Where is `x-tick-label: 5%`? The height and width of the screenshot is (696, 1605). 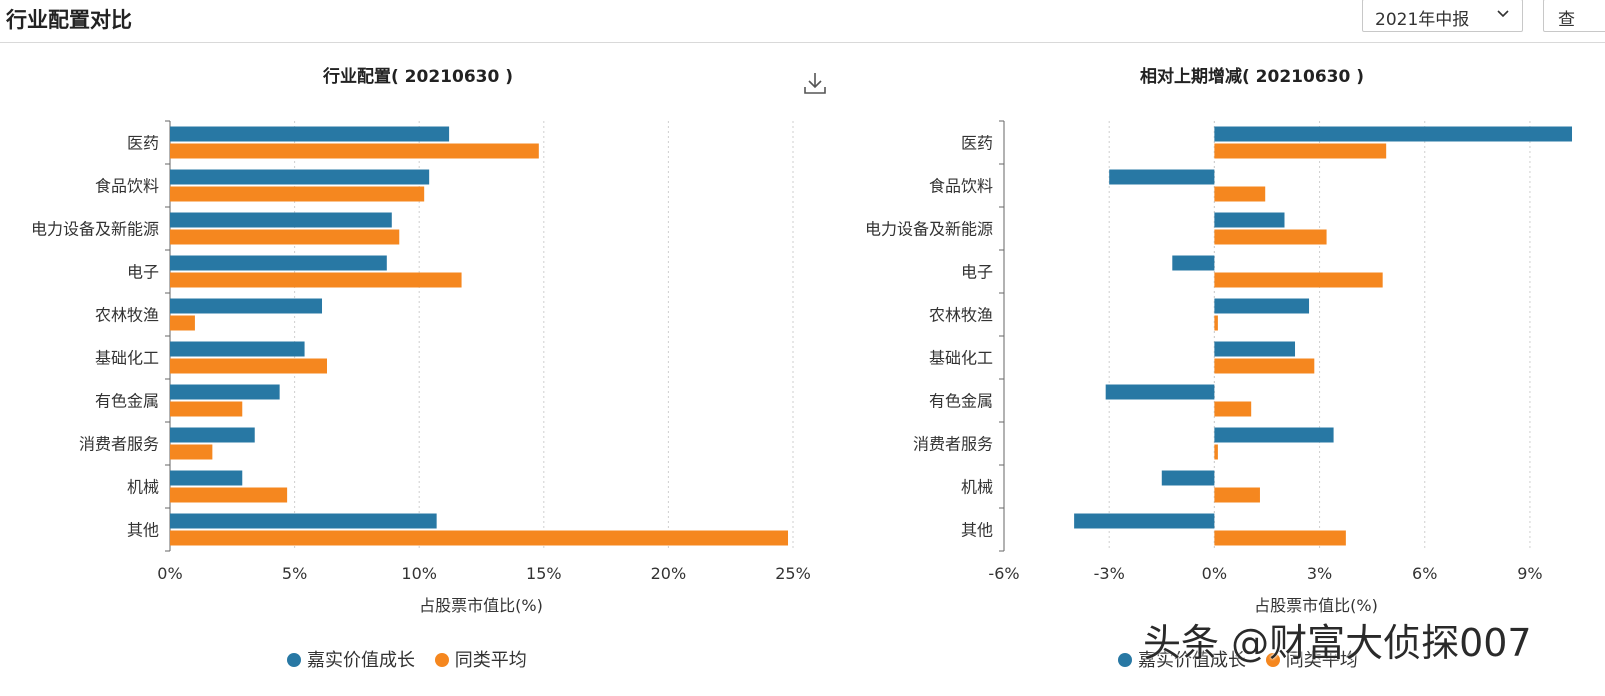
x-tick-label: 5% is located at coordinates (294, 573).